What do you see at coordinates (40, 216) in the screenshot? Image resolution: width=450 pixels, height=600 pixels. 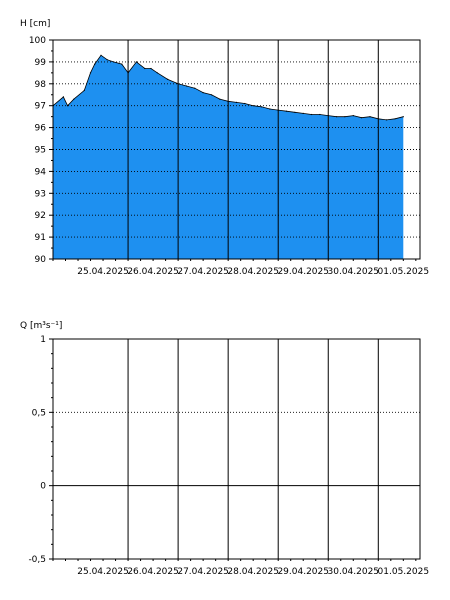 I see `y-tick-label: 92` at bounding box center [40, 216].